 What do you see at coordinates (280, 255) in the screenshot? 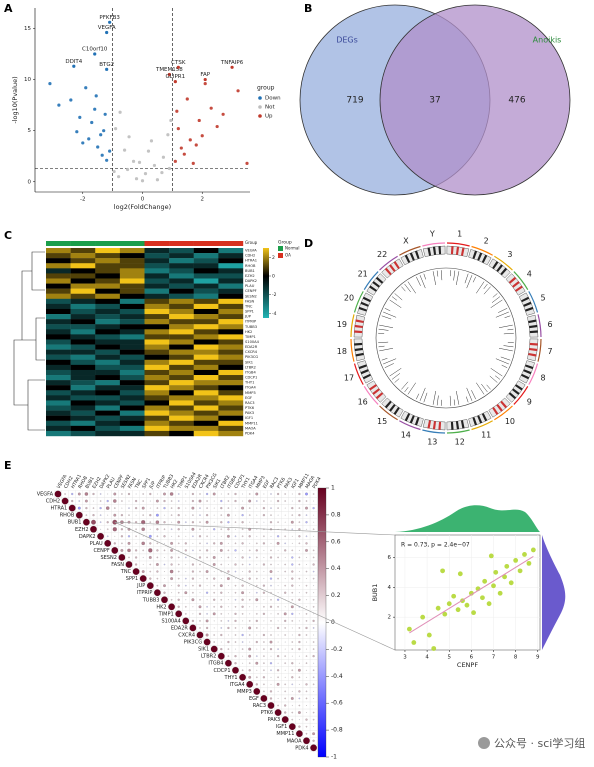
I see `legend-swatch` at bounding box center [280, 255].